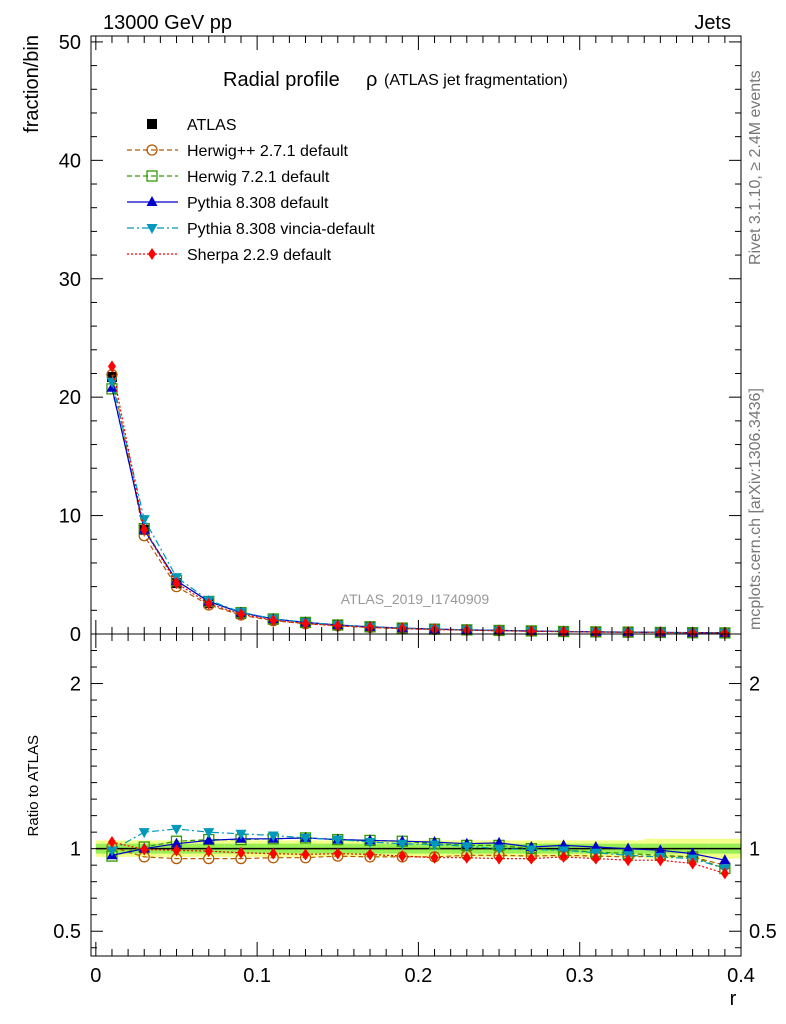  What do you see at coordinates (70, 398) in the screenshot?
I see `y-tick-label: 20` at bounding box center [70, 398].